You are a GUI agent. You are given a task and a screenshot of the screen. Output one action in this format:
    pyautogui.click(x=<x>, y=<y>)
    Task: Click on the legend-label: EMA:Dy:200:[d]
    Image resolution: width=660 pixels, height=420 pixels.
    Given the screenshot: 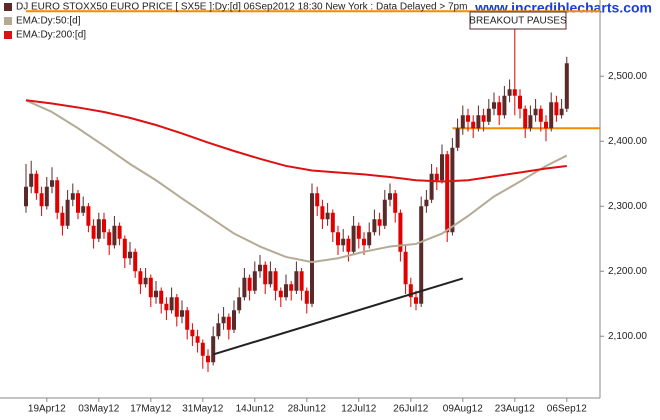 What is the action you would take?
    pyautogui.click(x=51, y=35)
    